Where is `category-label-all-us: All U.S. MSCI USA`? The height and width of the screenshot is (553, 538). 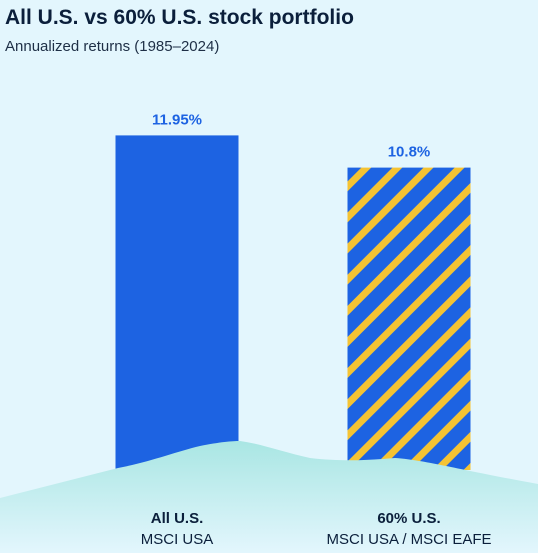 category-label-all-us: All U.S. MSCI USA is located at coordinates (177, 529).